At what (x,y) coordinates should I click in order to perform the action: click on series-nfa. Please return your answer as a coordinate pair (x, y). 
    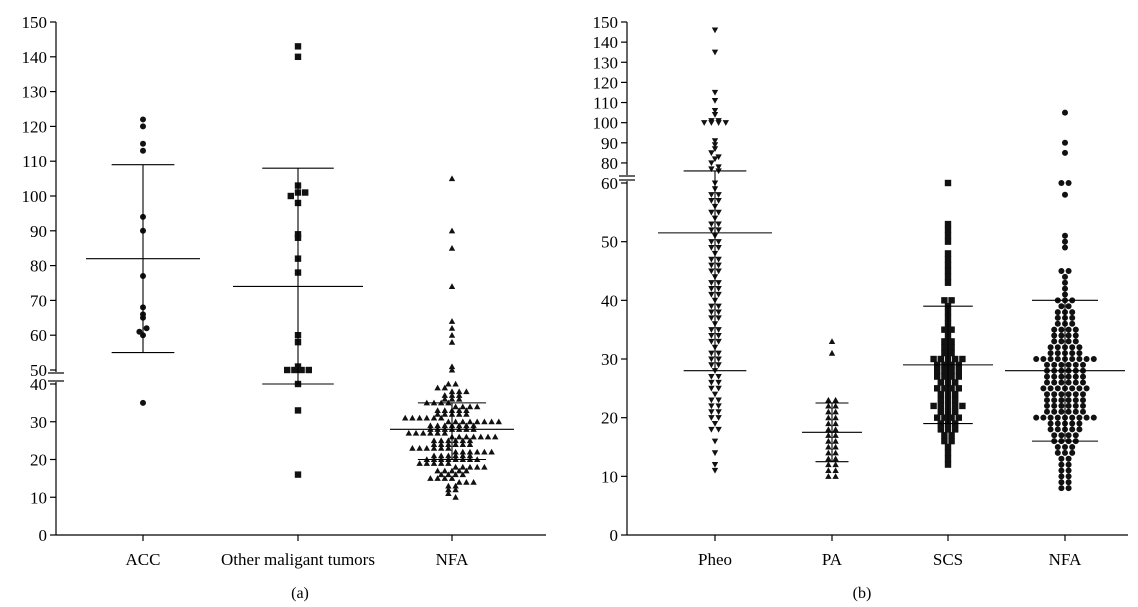
    Looking at the image, I should click on (1065, 300).